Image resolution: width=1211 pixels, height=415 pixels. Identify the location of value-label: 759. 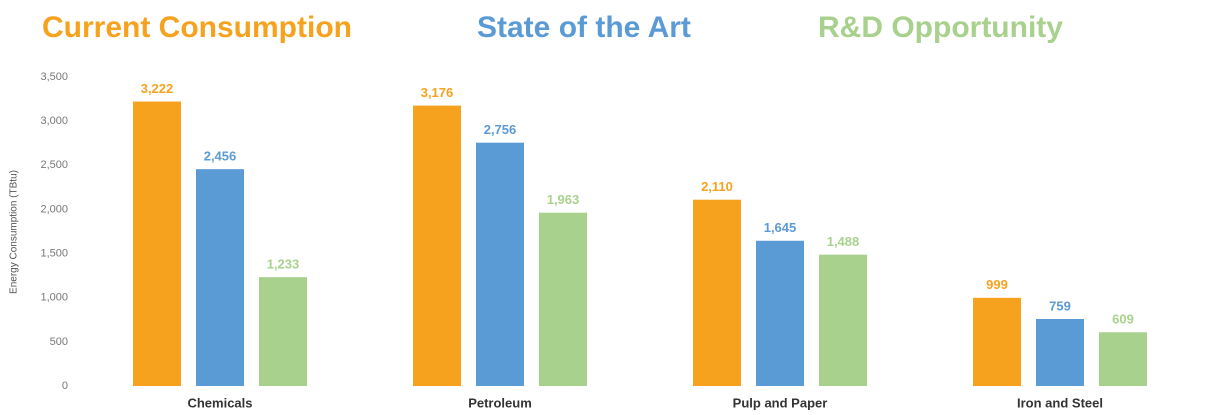
(1060, 305).